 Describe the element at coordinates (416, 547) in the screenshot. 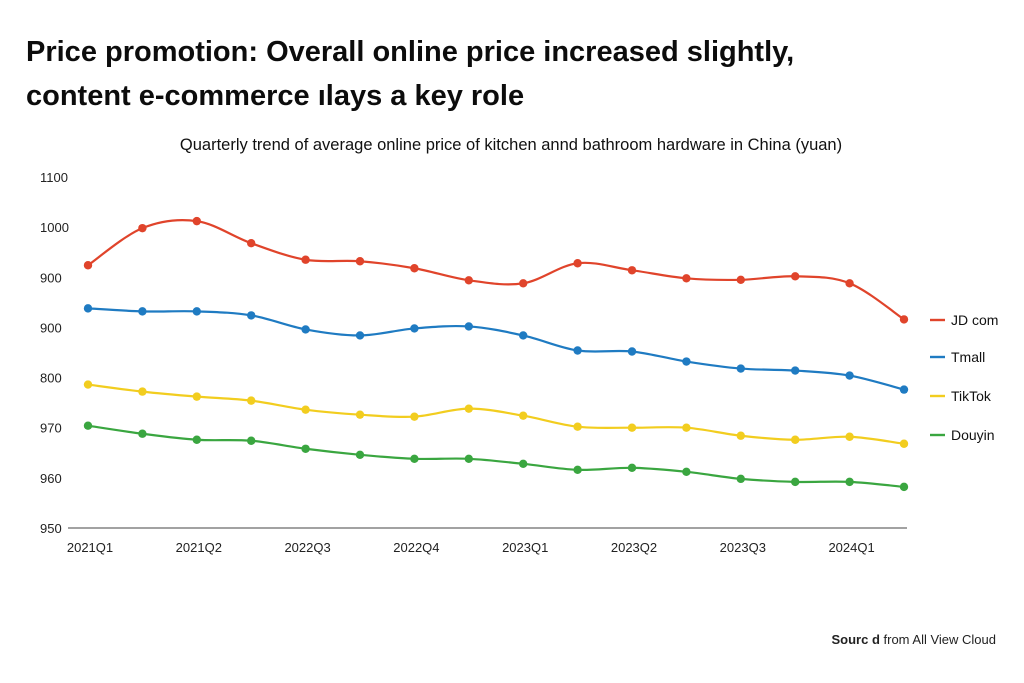

I see `x-tick-label: 2022Q4` at that location.